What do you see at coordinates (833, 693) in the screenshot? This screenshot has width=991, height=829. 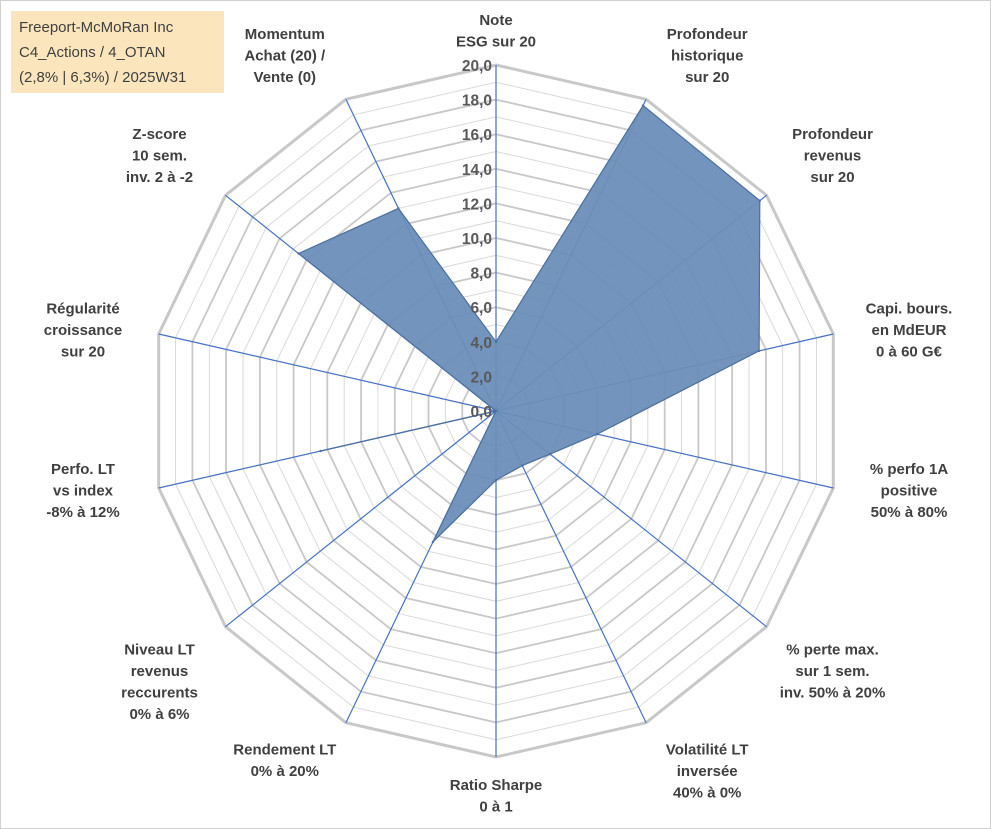 I see `axis-label-line: inv. 50% à 20%` at bounding box center [833, 693].